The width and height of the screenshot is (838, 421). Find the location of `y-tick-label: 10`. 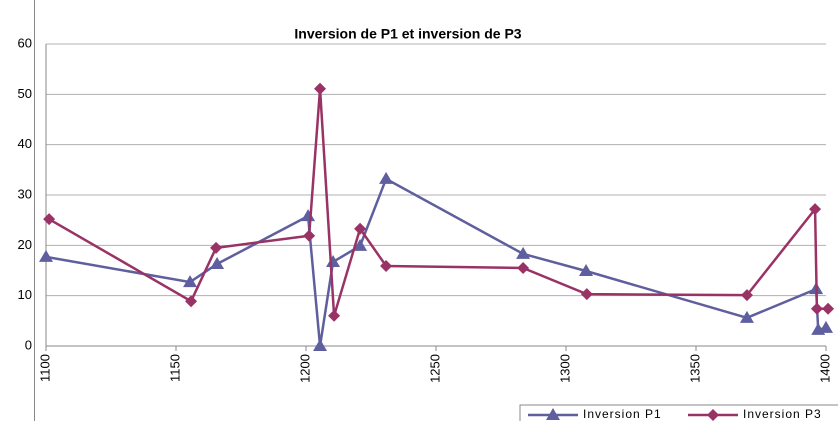

y-tick-label: 10 is located at coordinates (25, 294).